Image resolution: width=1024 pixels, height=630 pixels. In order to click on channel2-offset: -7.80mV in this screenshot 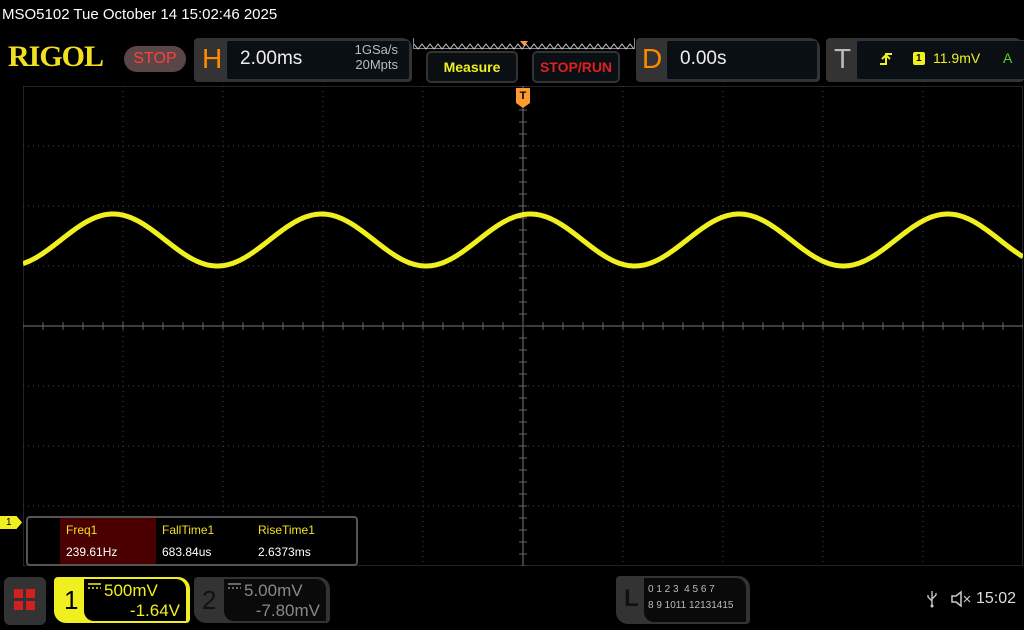, I will do `click(287, 610)`.